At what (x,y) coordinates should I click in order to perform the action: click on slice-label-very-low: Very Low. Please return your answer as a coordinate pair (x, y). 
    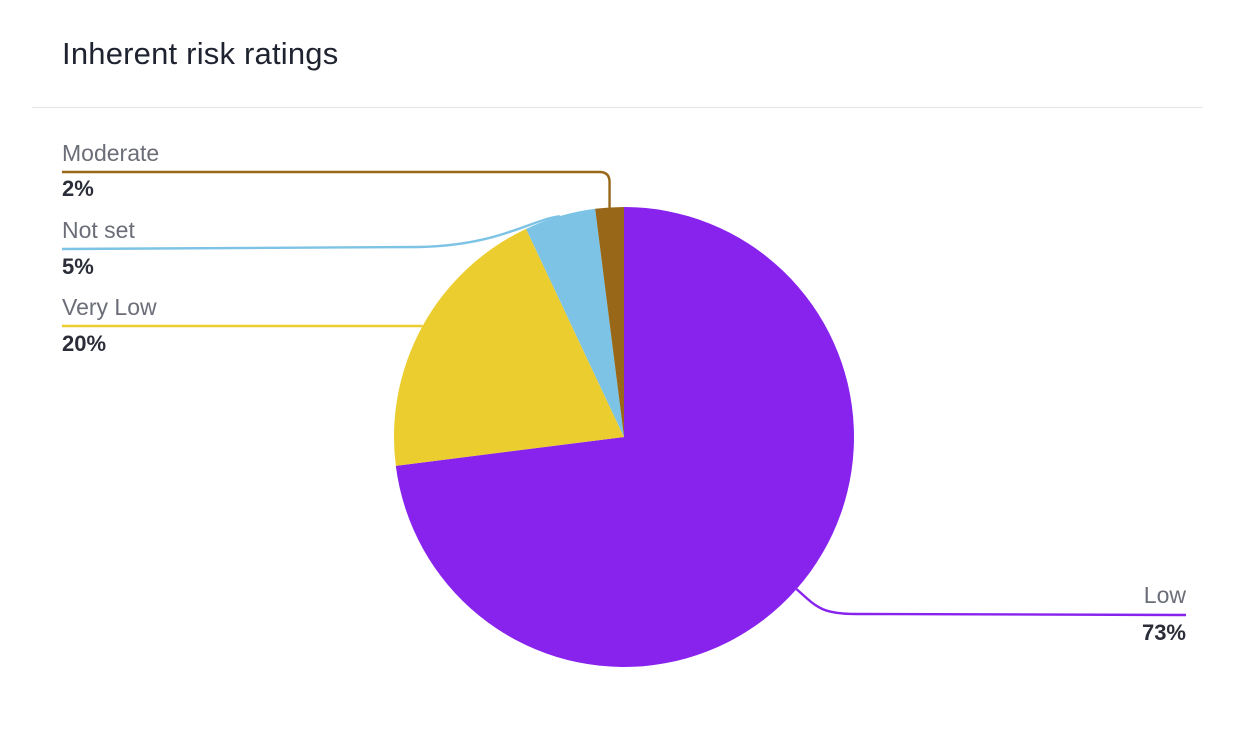
    Looking at the image, I should click on (109, 307).